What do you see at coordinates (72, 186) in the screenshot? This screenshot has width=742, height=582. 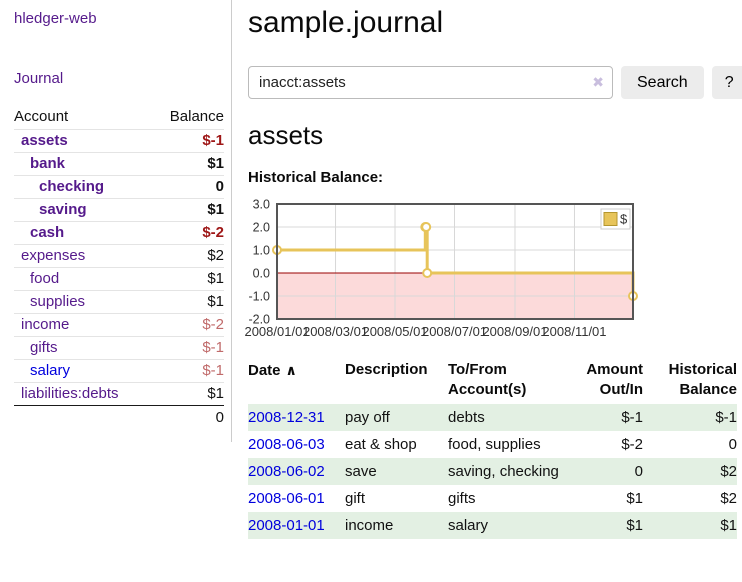 I see `account-link-checking: checking` at bounding box center [72, 186].